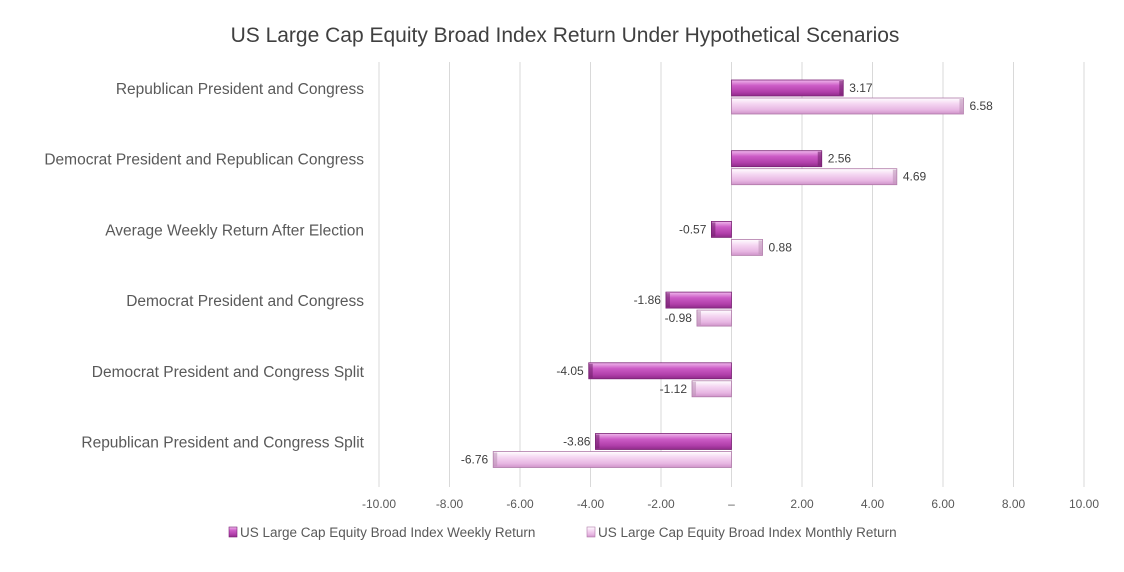  I want to click on legend-swatch-weekly, so click(233, 532).